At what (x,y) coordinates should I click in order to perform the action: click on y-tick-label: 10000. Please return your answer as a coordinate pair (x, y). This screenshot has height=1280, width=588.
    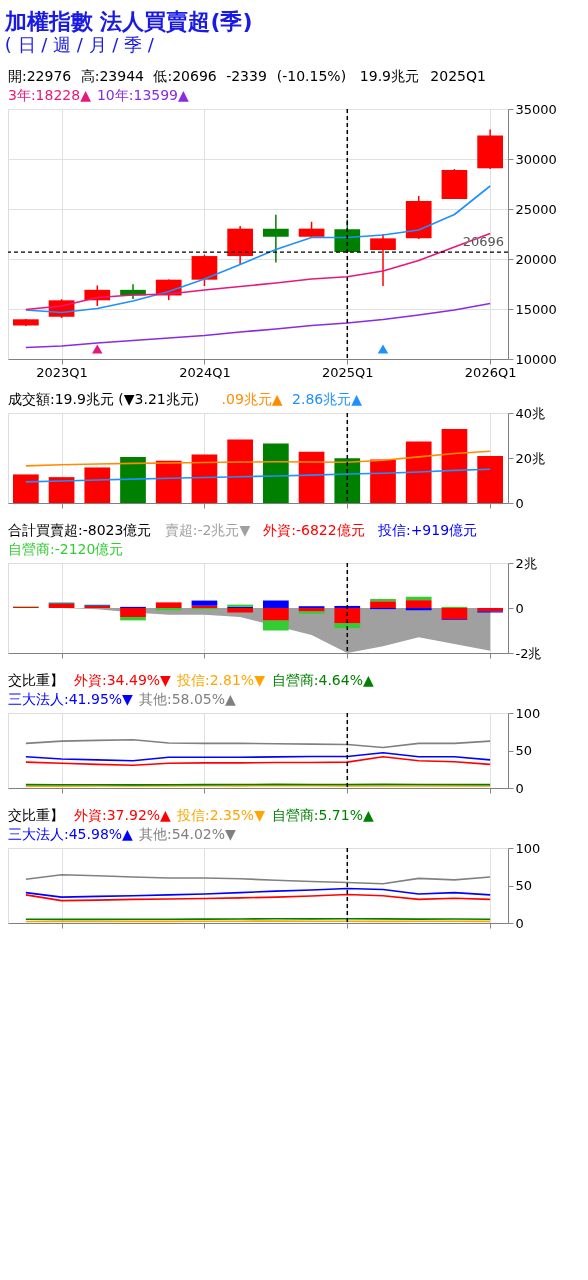
    Looking at the image, I should click on (536, 359).